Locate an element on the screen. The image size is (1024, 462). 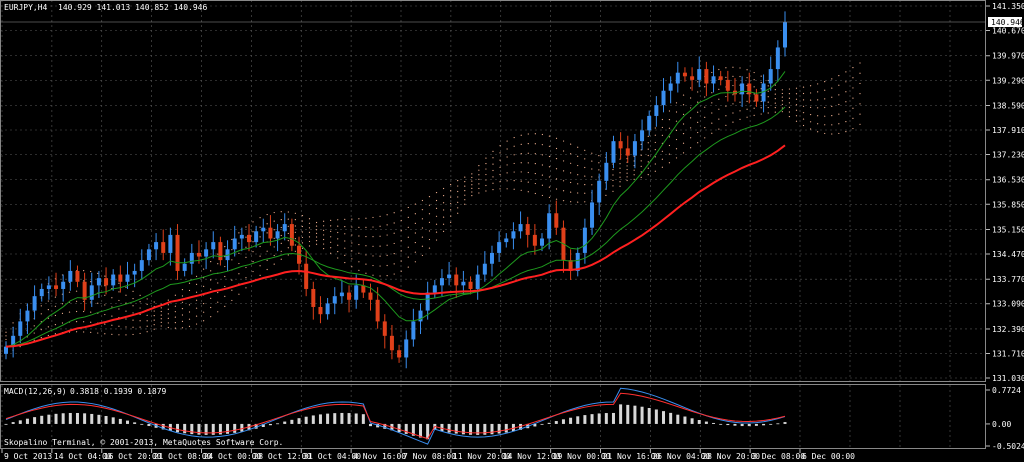
time-tick-label: 19 Nov 00:00 is located at coordinates (582, 456).